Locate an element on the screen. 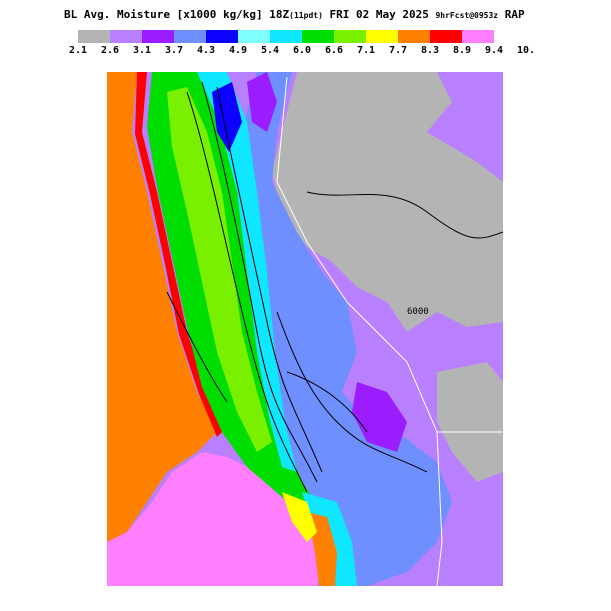 Image resolution: width=611 pixels, height=611 pixels. dry-grey-southeast is located at coordinates (470, 422).